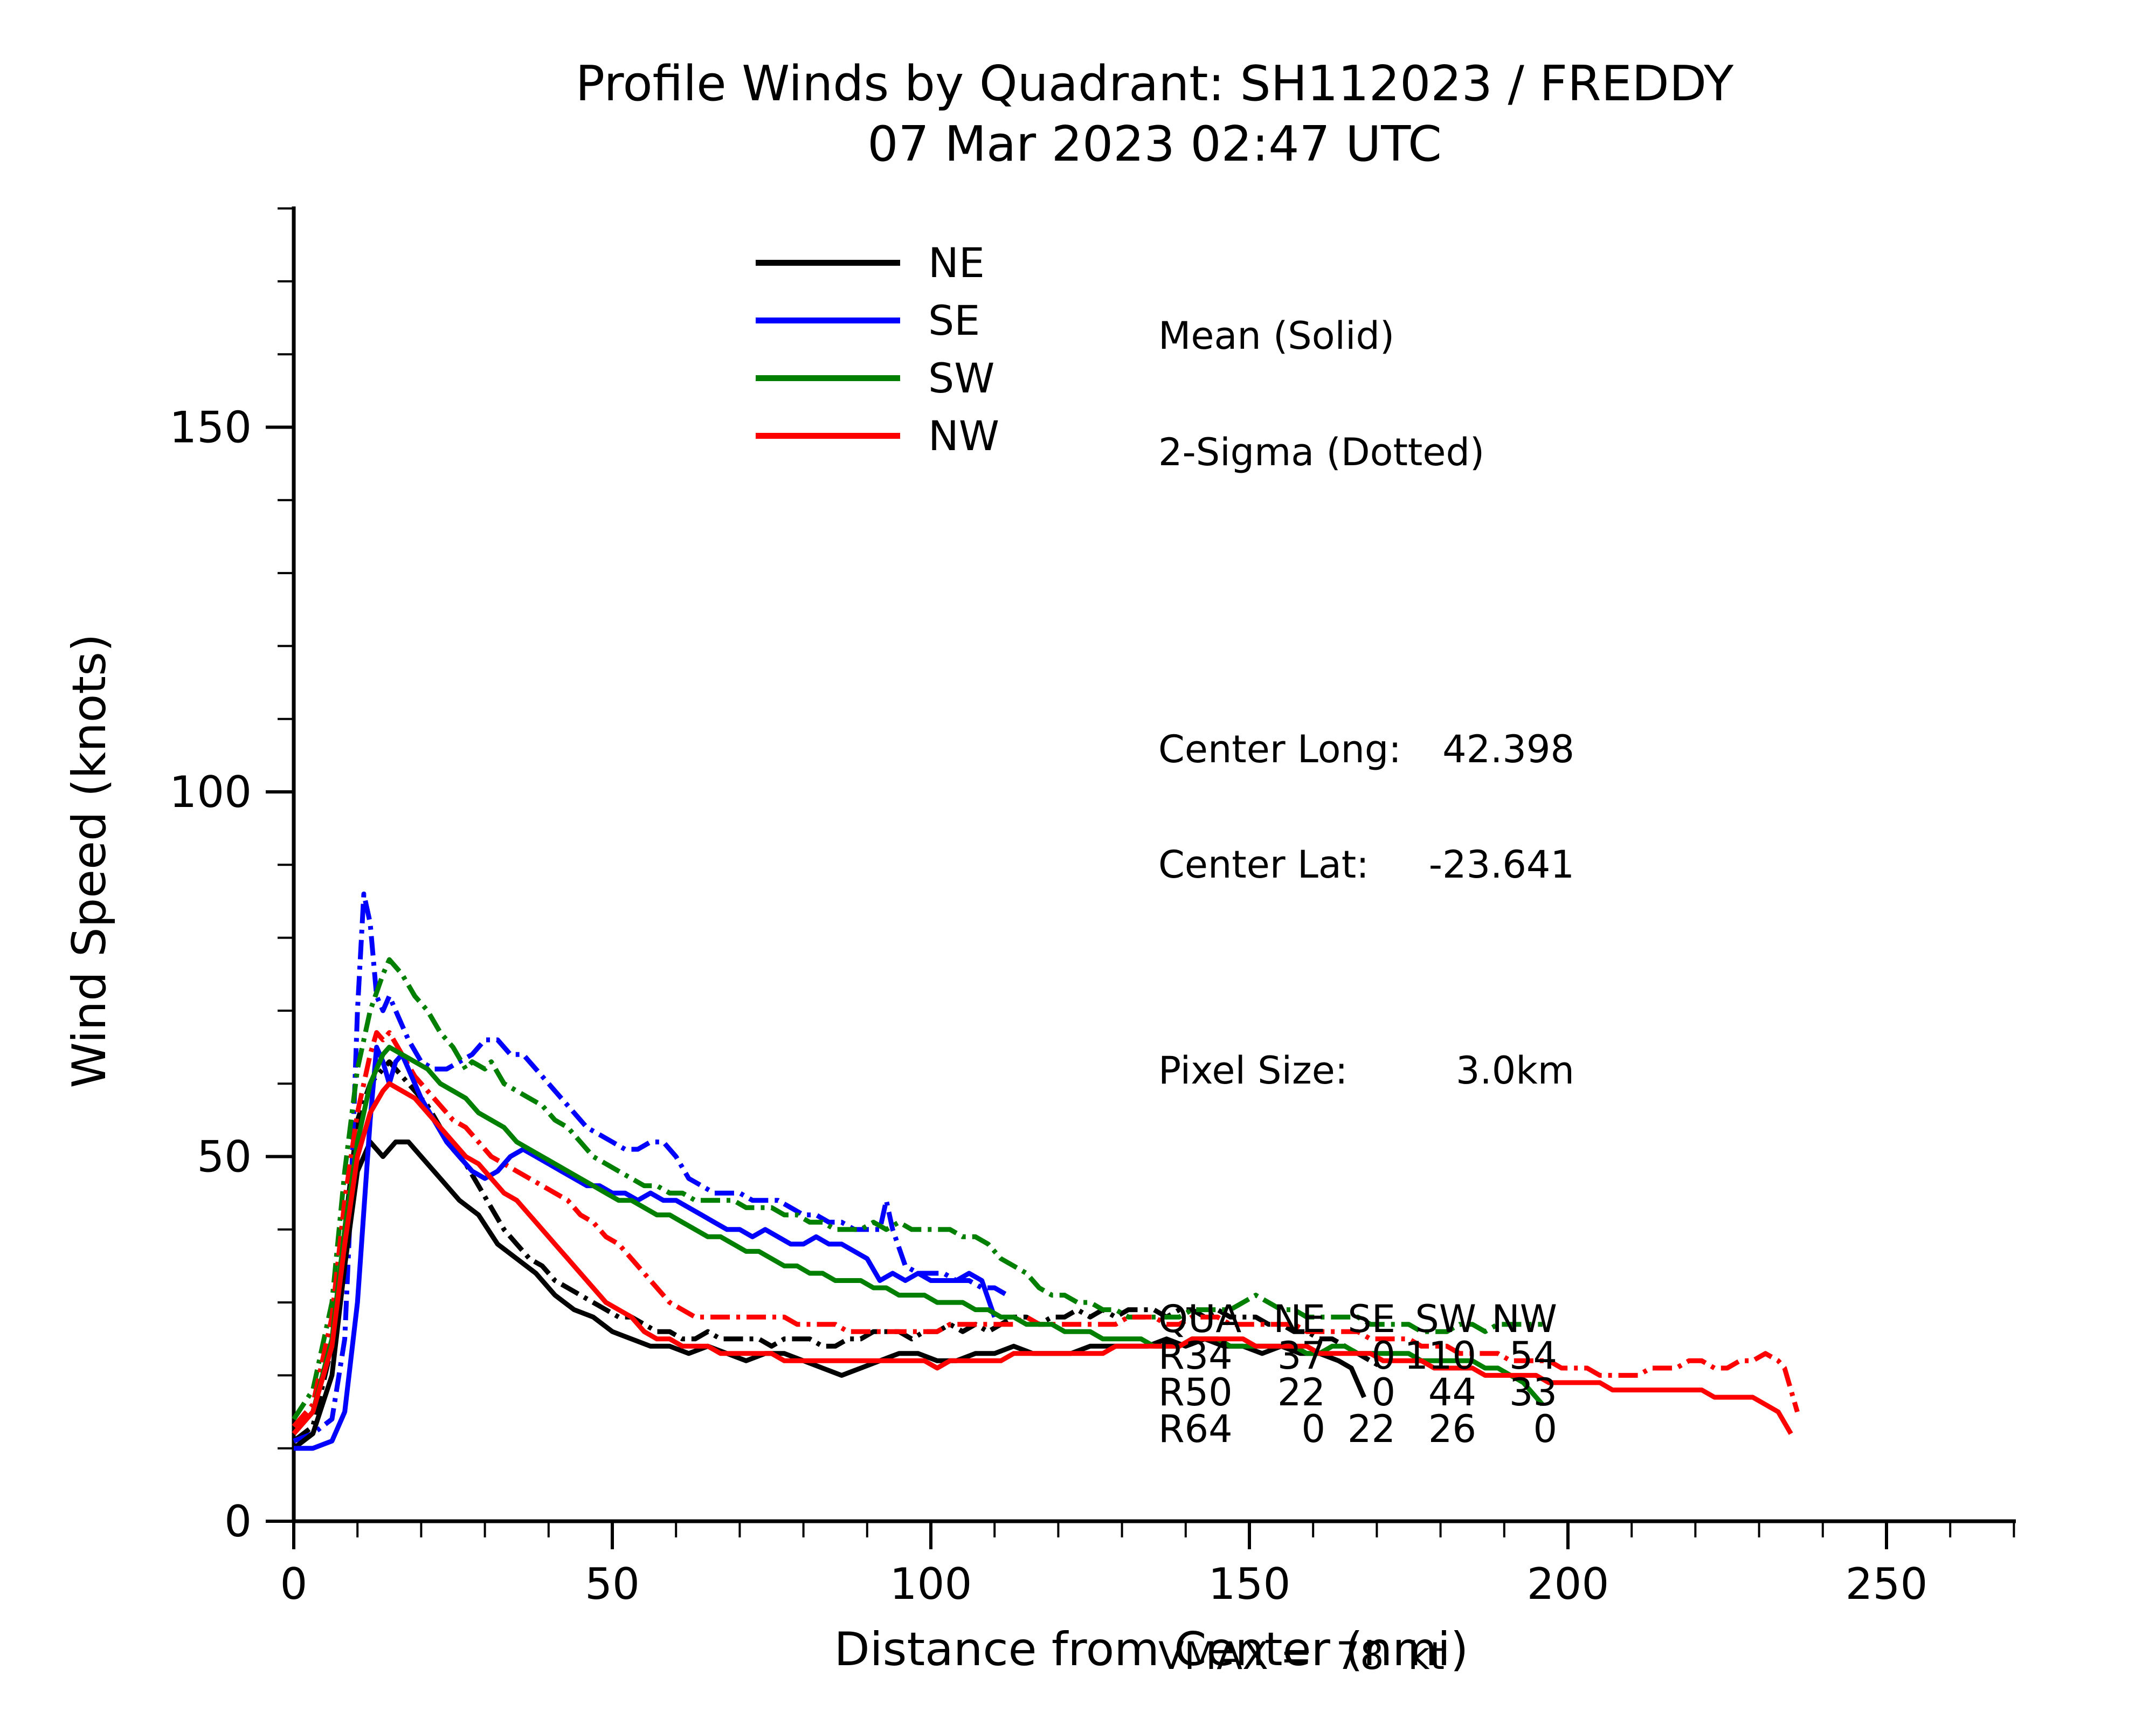 Image resolution: width=2156 pixels, height=1725 pixels. What do you see at coordinates (1200, 1319) in the screenshot?
I see `table-cell: QUA` at bounding box center [1200, 1319].